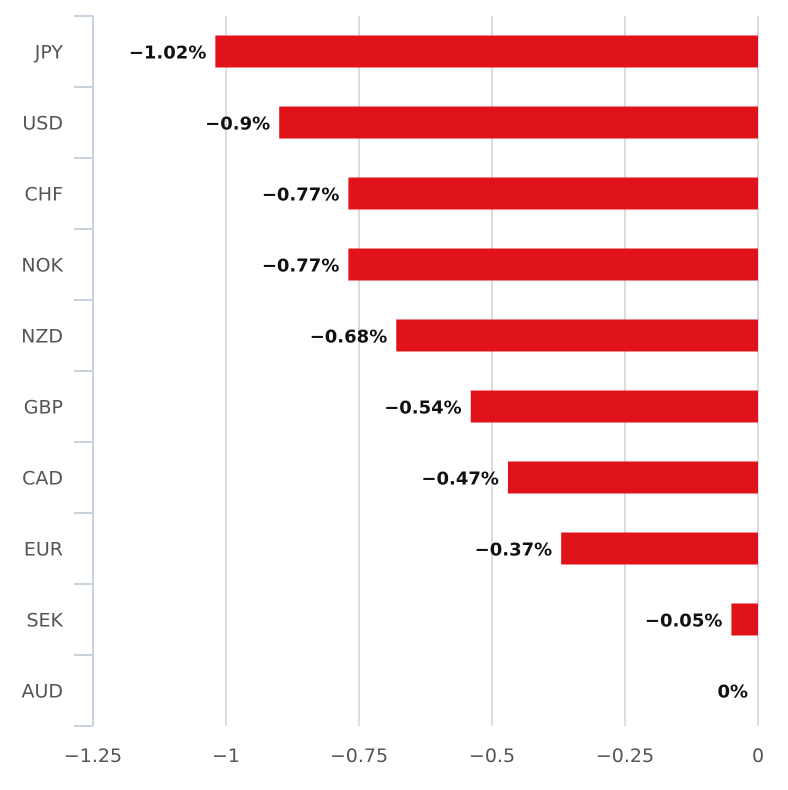  What do you see at coordinates (226, 756) in the screenshot?
I see `x-tick-label: −1` at bounding box center [226, 756].